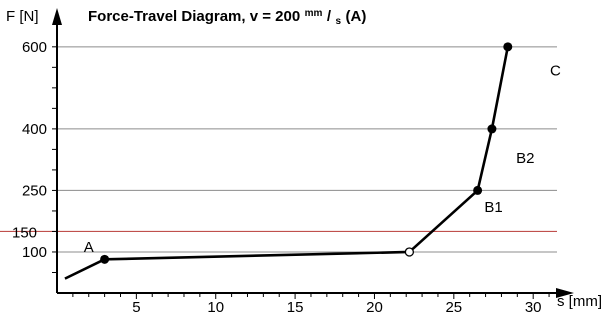 The height and width of the screenshot is (322, 611). What do you see at coordinates (493, 207) in the screenshot?
I see `region-label-b1: B1` at bounding box center [493, 207].